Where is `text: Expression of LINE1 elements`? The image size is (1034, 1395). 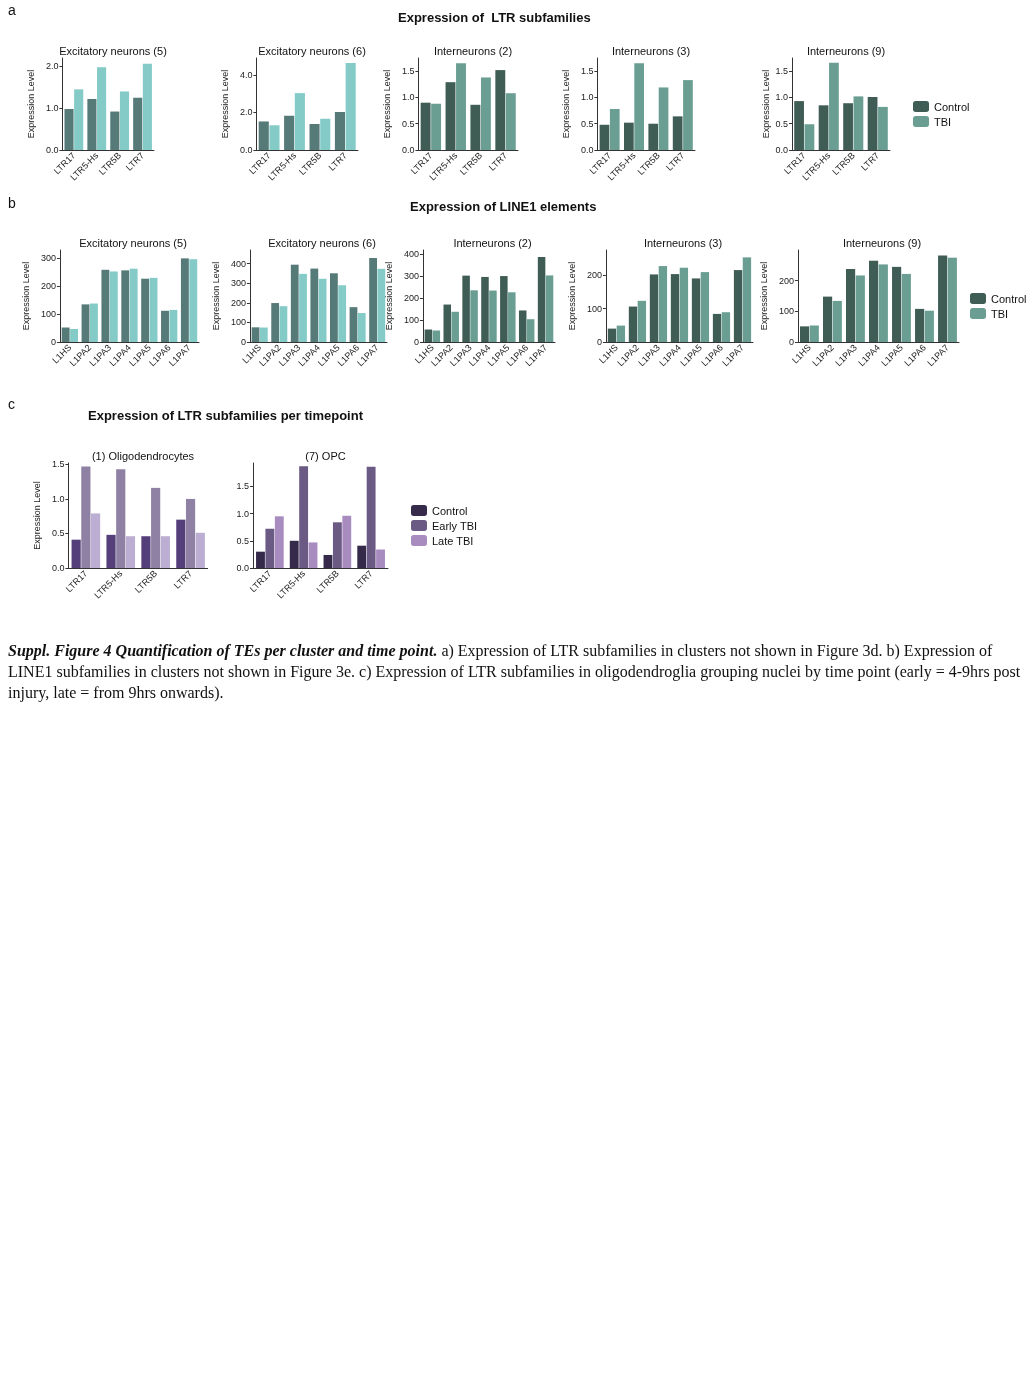 text: Expression of LINE1 elements is located at coordinates (503, 206).